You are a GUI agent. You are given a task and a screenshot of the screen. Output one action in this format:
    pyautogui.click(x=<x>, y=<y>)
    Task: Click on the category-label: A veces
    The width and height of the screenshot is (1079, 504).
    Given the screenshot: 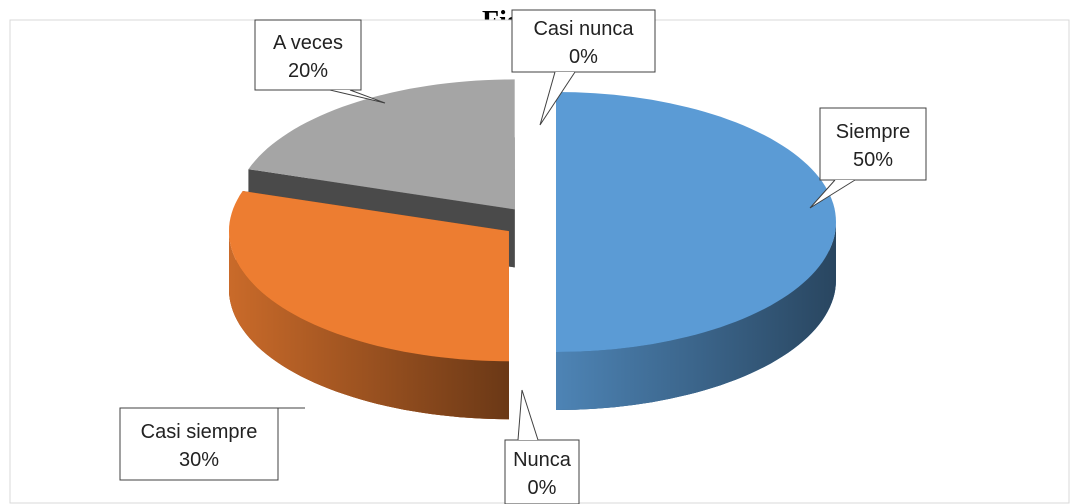 What is the action you would take?
    pyautogui.click(x=308, y=43)
    